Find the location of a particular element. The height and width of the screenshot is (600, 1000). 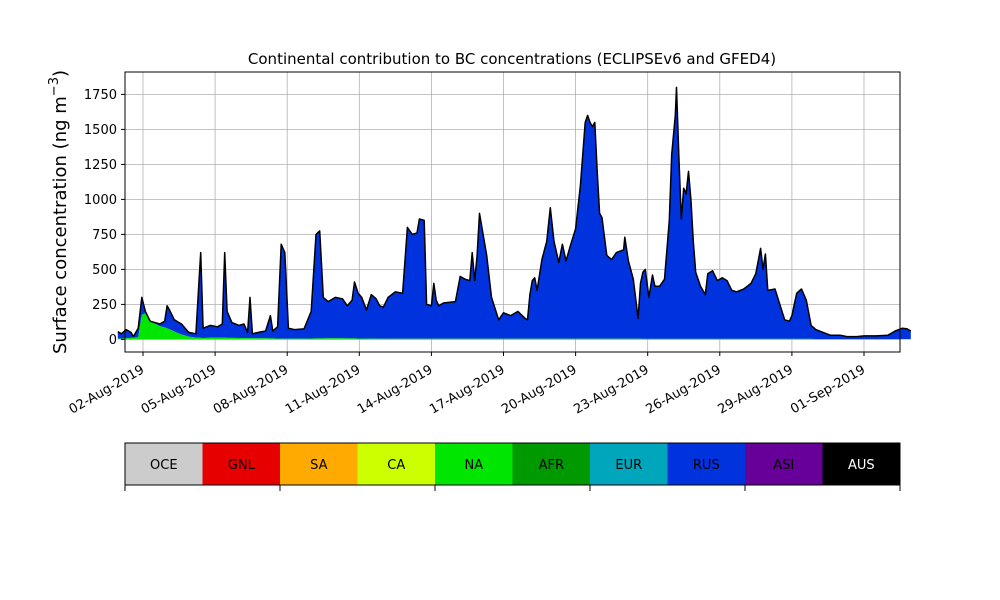

legend-label-asi: ASI is located at coordinates (783, 465).